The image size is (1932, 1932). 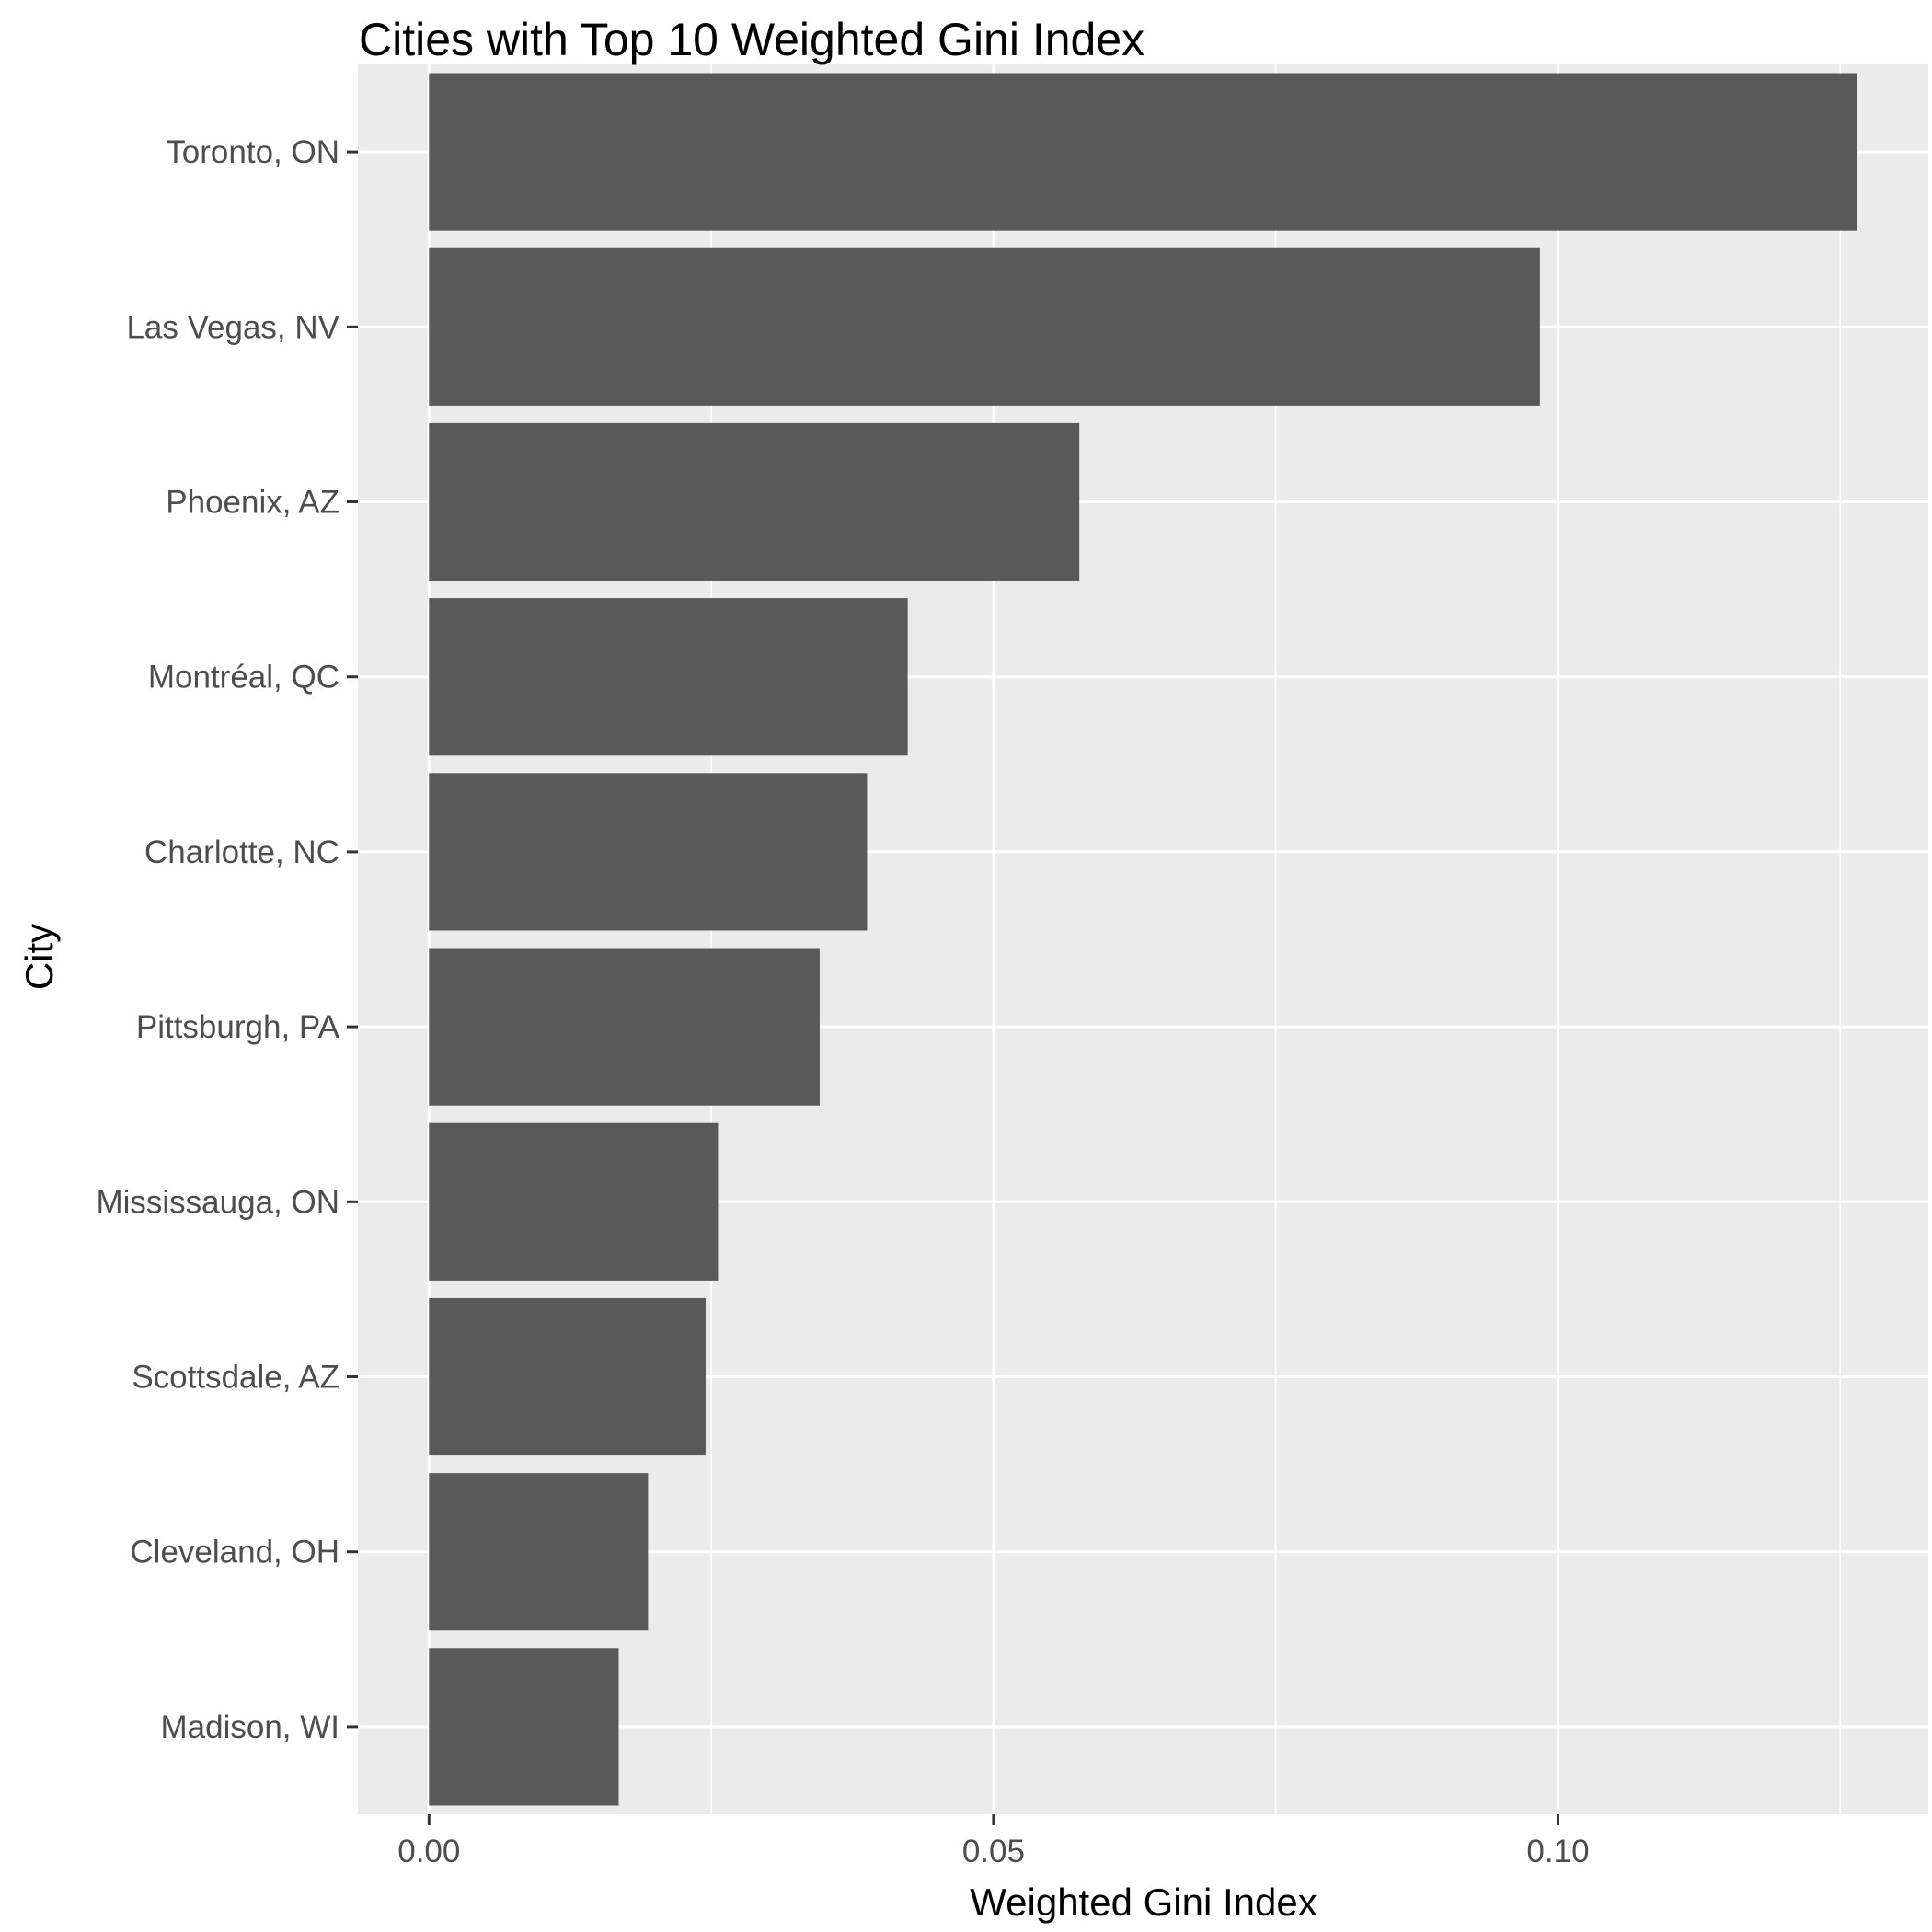 I want to click on y-tick-label: Cleveland, OH, so click(x=234, y=1552).